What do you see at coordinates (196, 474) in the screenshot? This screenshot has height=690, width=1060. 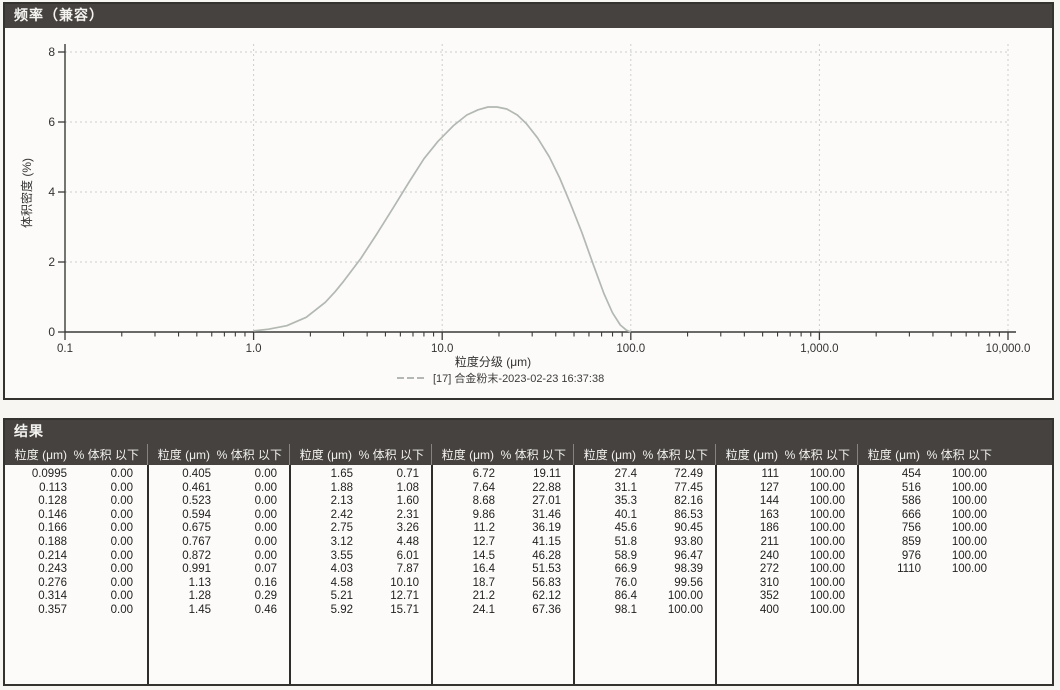 I see `size-value: 0.405` at bounding box center [196, 474].